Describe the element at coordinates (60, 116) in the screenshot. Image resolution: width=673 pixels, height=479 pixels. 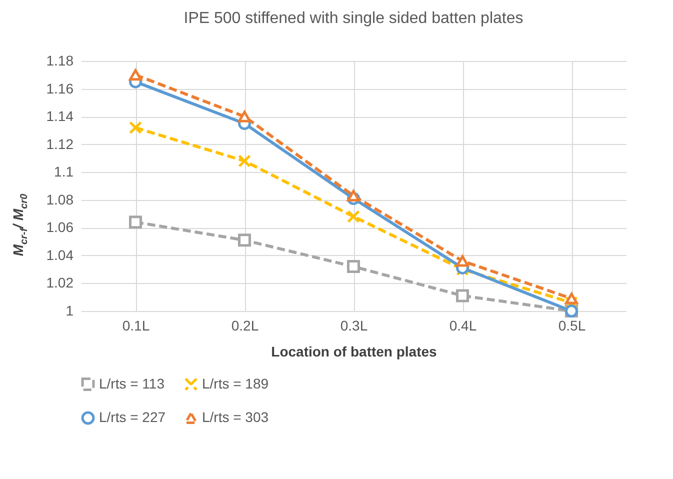
I see `y-tick-label: 1.14` at that location.